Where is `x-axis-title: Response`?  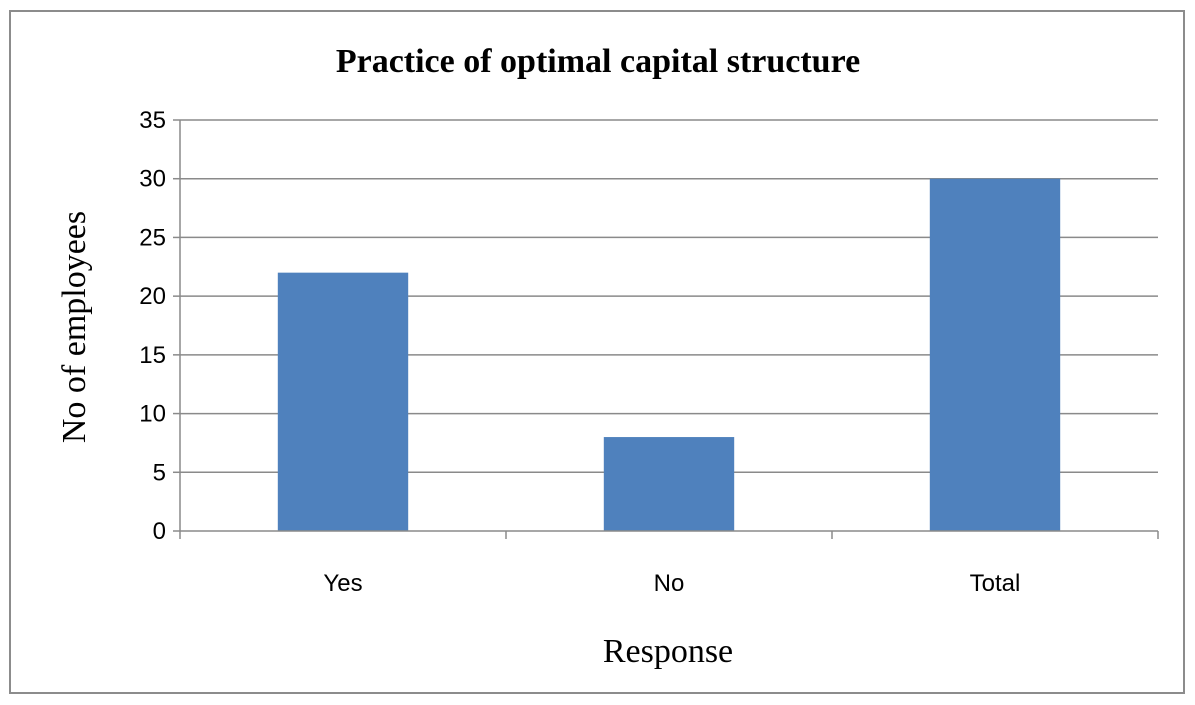 x-axis-title: Response is located at coordinates (668, 651).